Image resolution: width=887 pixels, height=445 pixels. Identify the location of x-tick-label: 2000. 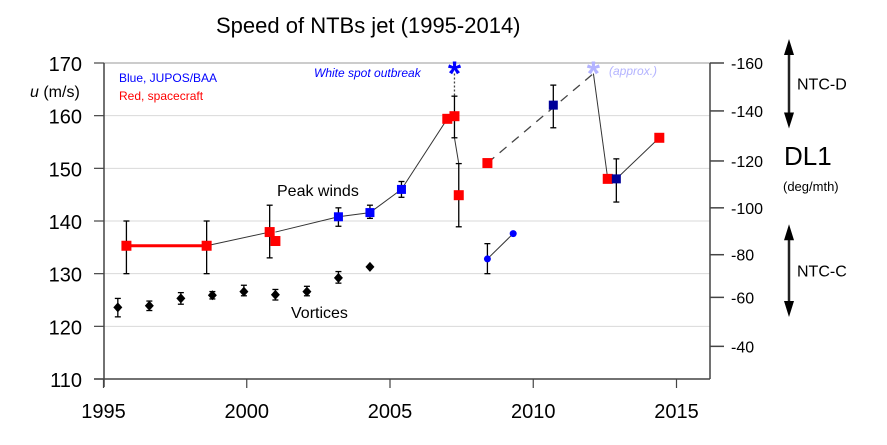
(247, 412).